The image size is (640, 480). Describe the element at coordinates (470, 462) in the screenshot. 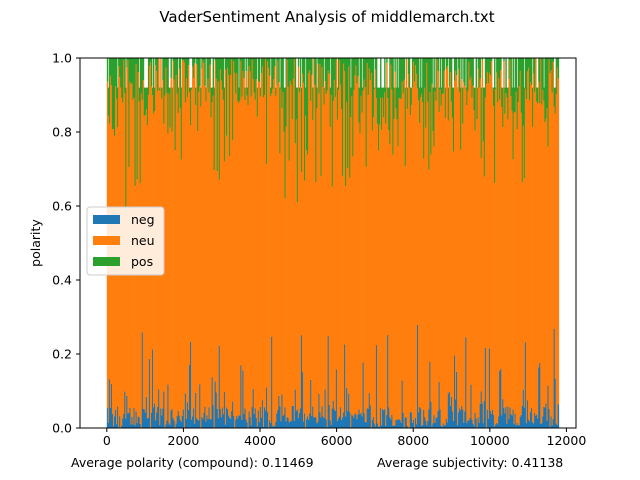

I see `average-subjectivity-label: Average subjectivity: 0.41138` at that location.